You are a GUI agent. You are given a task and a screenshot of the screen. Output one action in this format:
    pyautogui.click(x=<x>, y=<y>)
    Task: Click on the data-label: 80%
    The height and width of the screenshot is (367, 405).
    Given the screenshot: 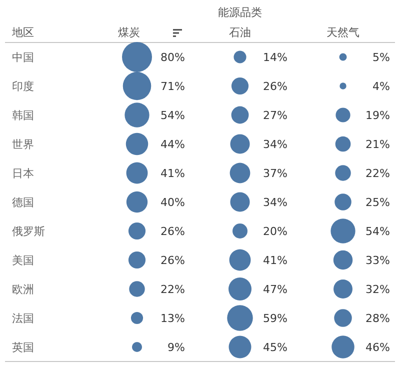 What is the action you would take?
    pyautogui.click(x=172, y=57)
    